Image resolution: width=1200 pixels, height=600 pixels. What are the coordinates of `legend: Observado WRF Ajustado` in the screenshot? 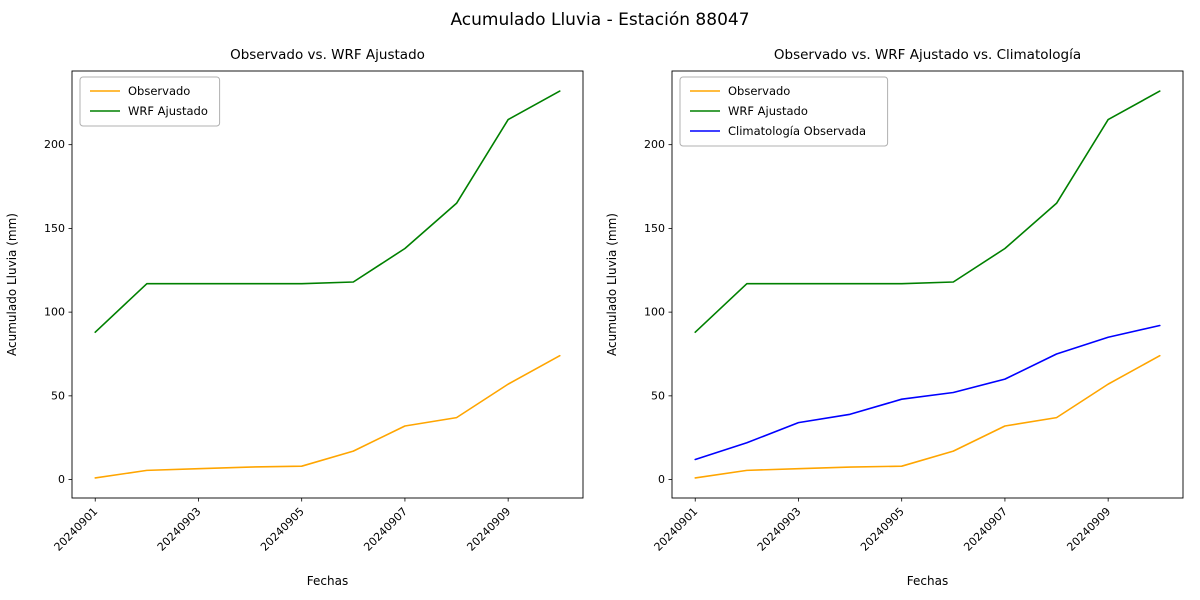 It's located at (150, 101).